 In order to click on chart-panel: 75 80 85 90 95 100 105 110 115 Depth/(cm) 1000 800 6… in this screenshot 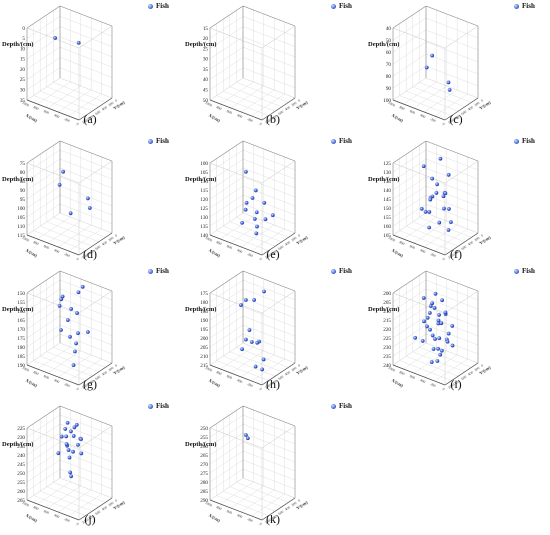, I will do `click(90, 201)`.